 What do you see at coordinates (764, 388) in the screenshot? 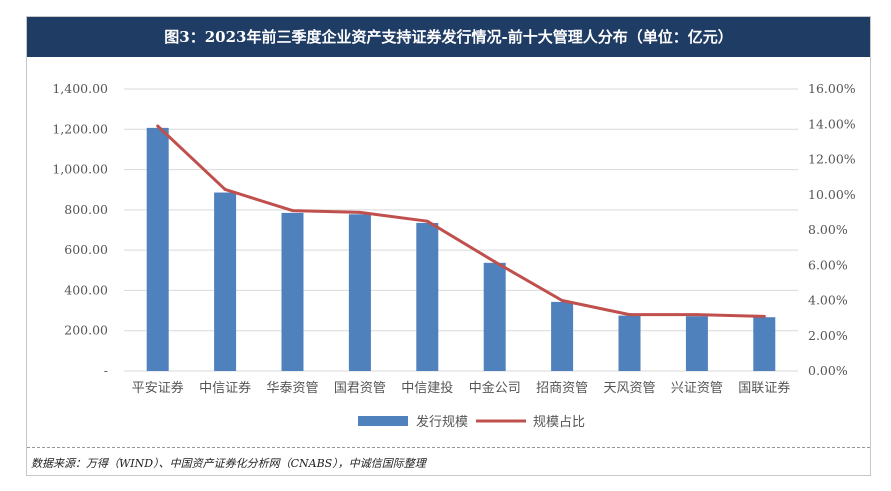
I see `category-label: 国联证券` at bounding box center [764, 388].